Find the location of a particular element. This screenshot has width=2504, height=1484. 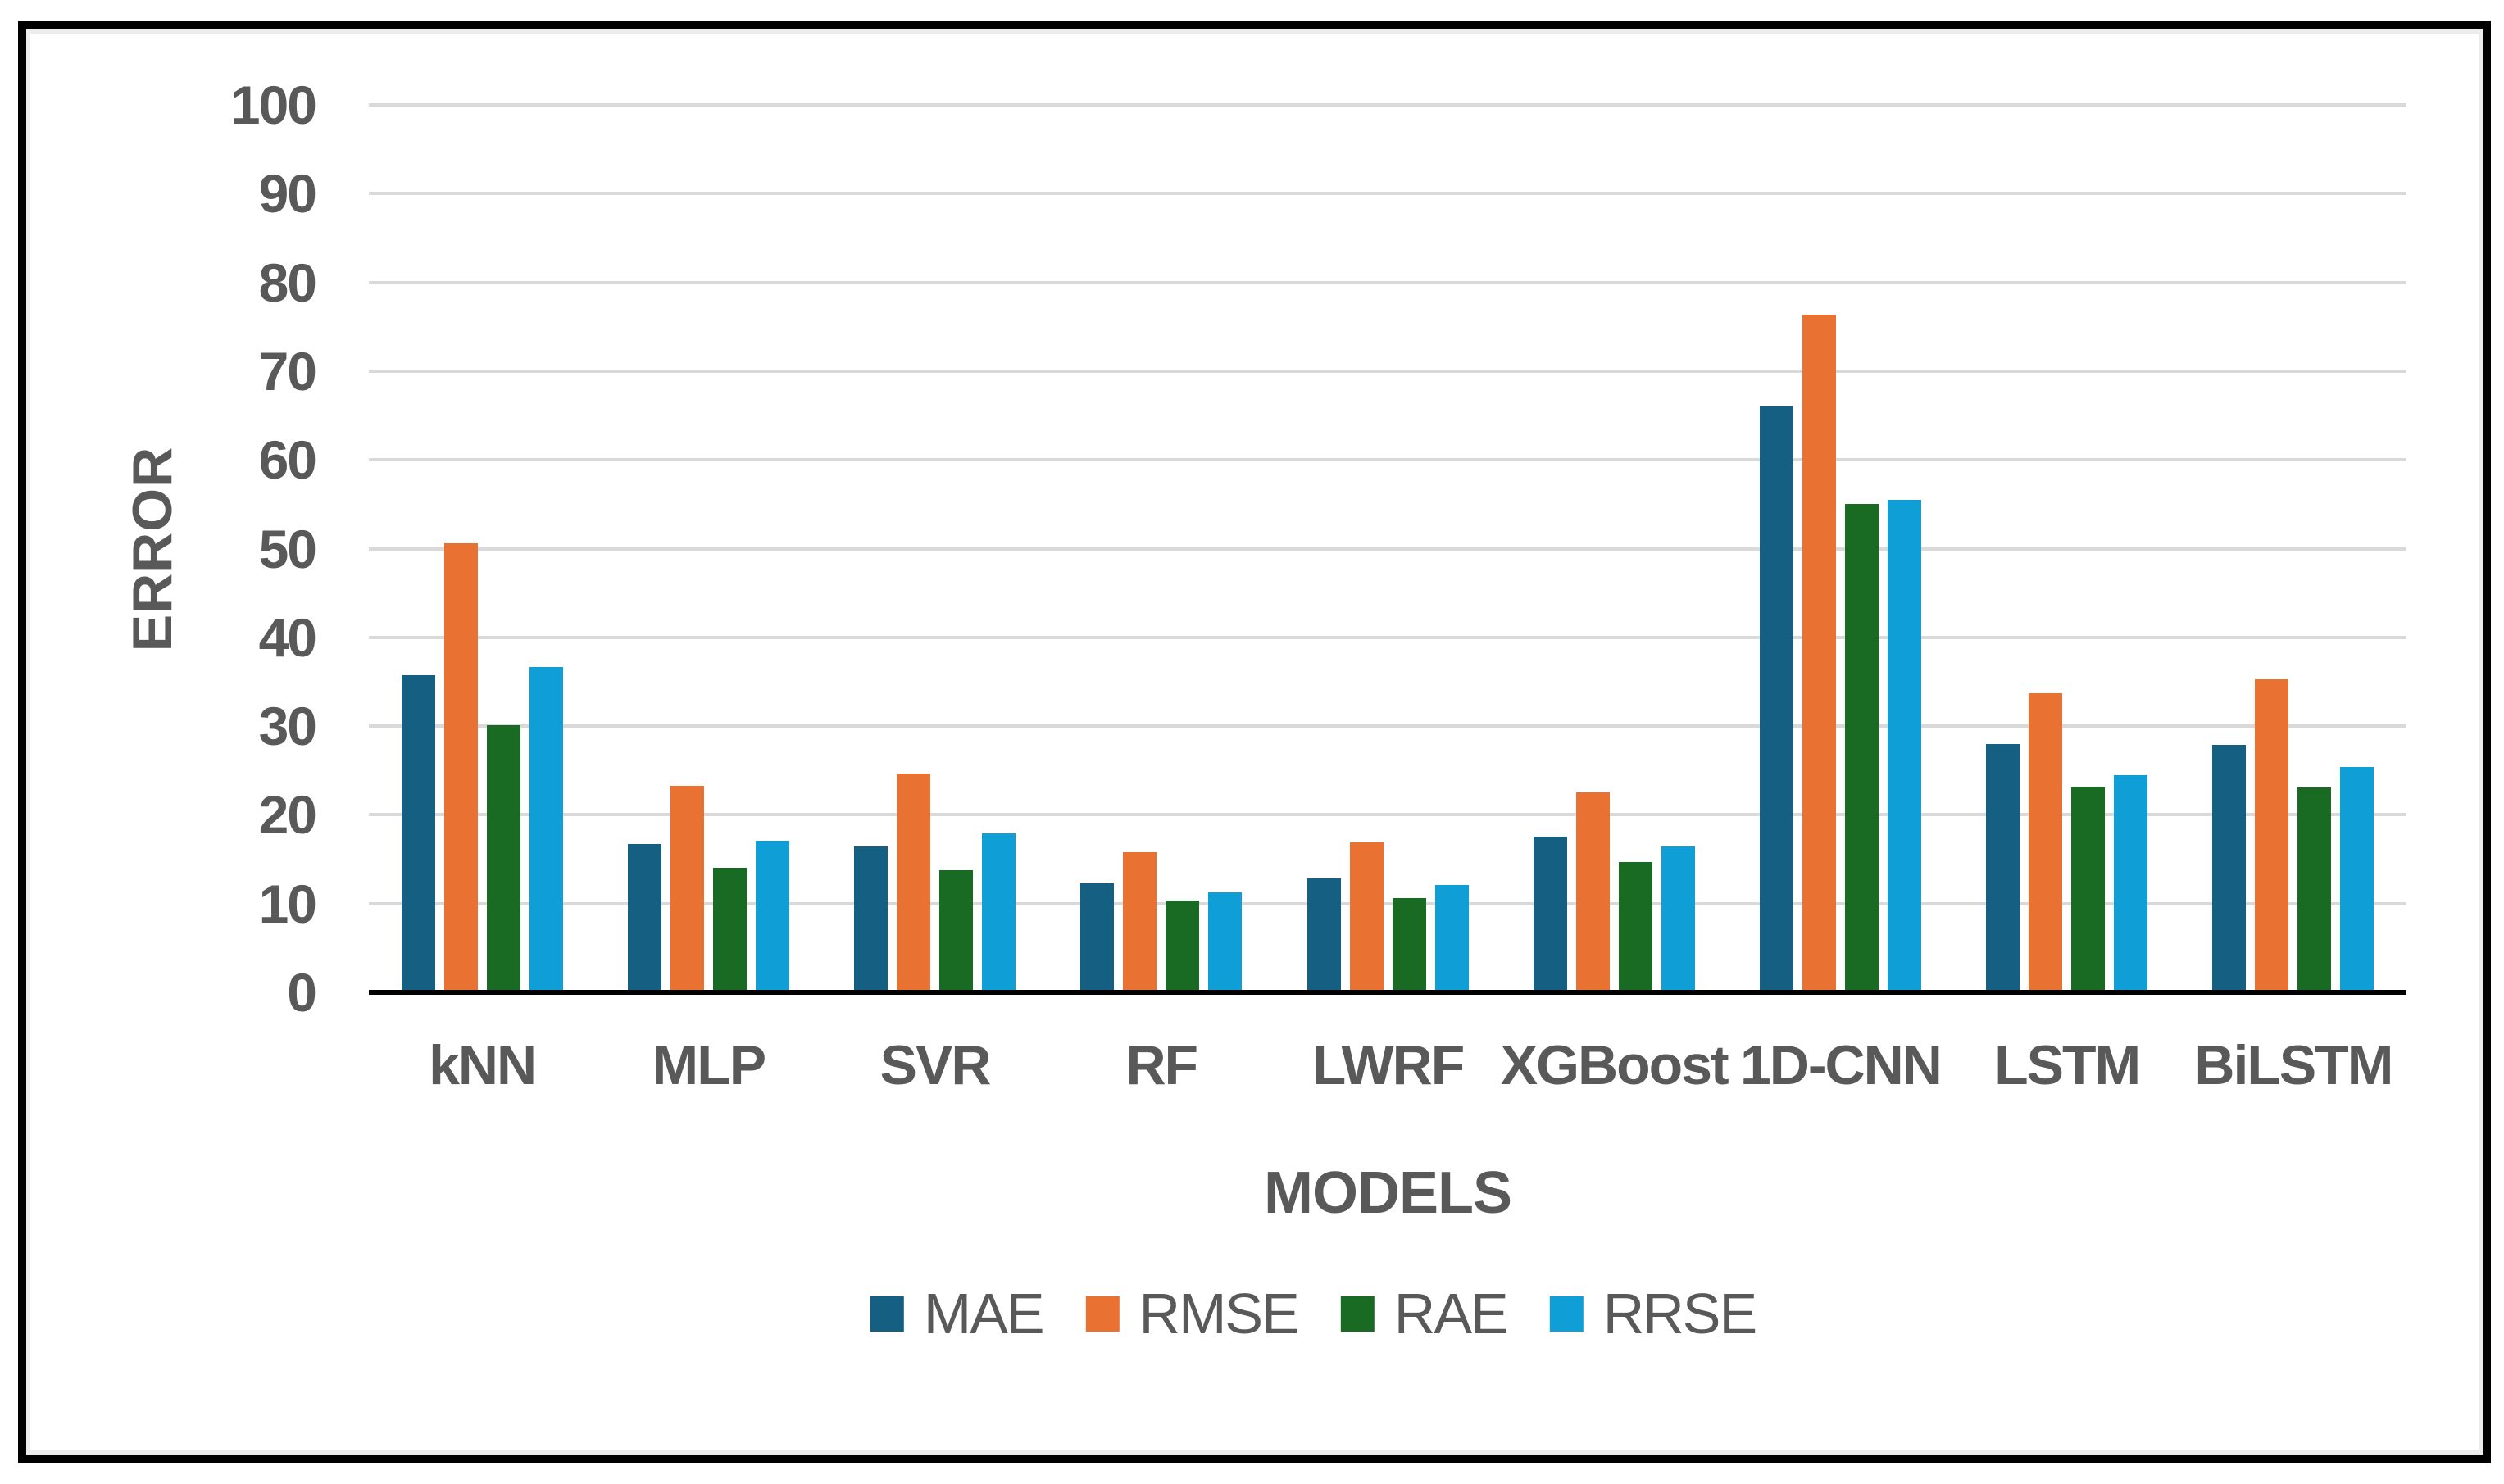

y-tick-label-80: 80 is located at coordinates (287, 282).